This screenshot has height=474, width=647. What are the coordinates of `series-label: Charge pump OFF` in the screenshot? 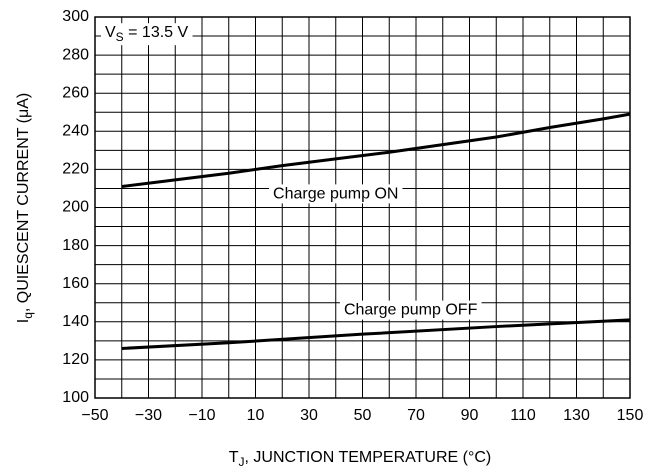 It's located at (411, 310).